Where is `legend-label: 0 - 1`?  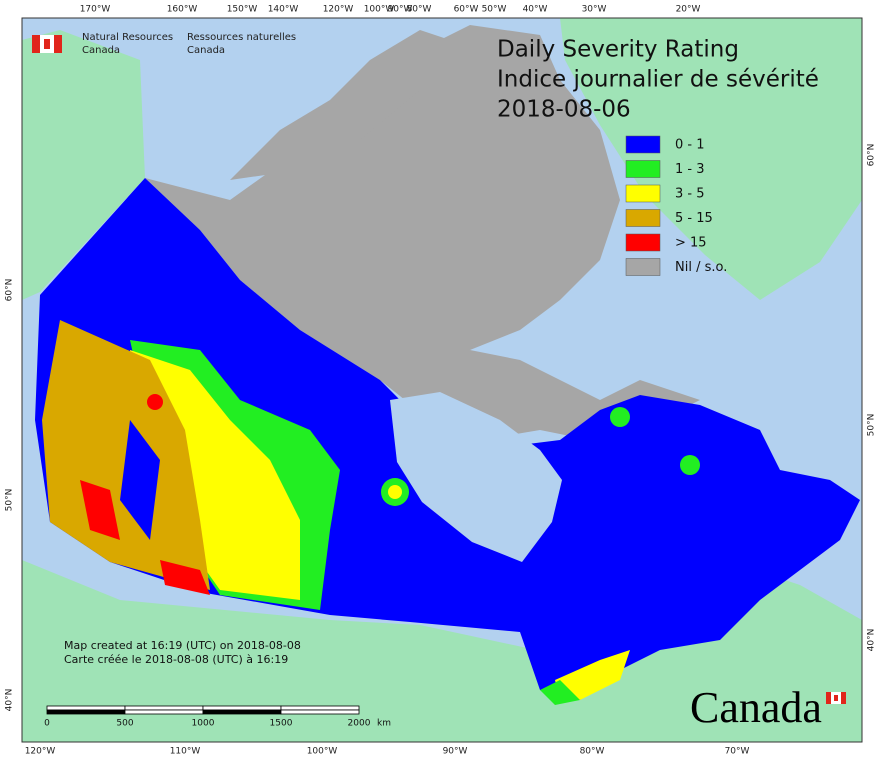 legend-label: 0 - 1 is located at coordinates (690, 145).